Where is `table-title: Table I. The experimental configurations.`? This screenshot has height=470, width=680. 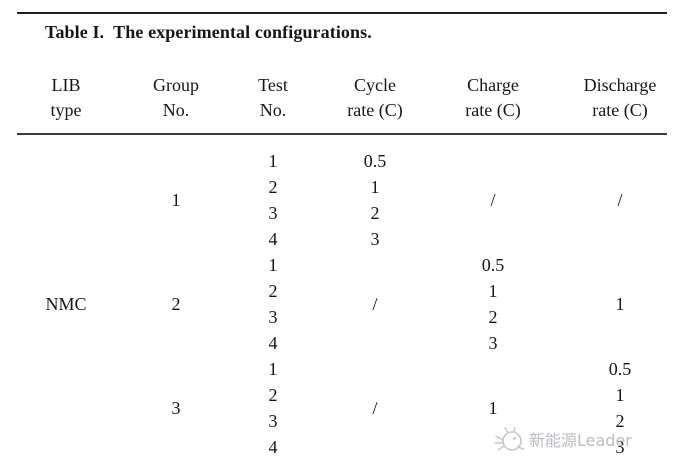 table-title: Table I. The experimental configurations. is located at coordinates (208, 32).